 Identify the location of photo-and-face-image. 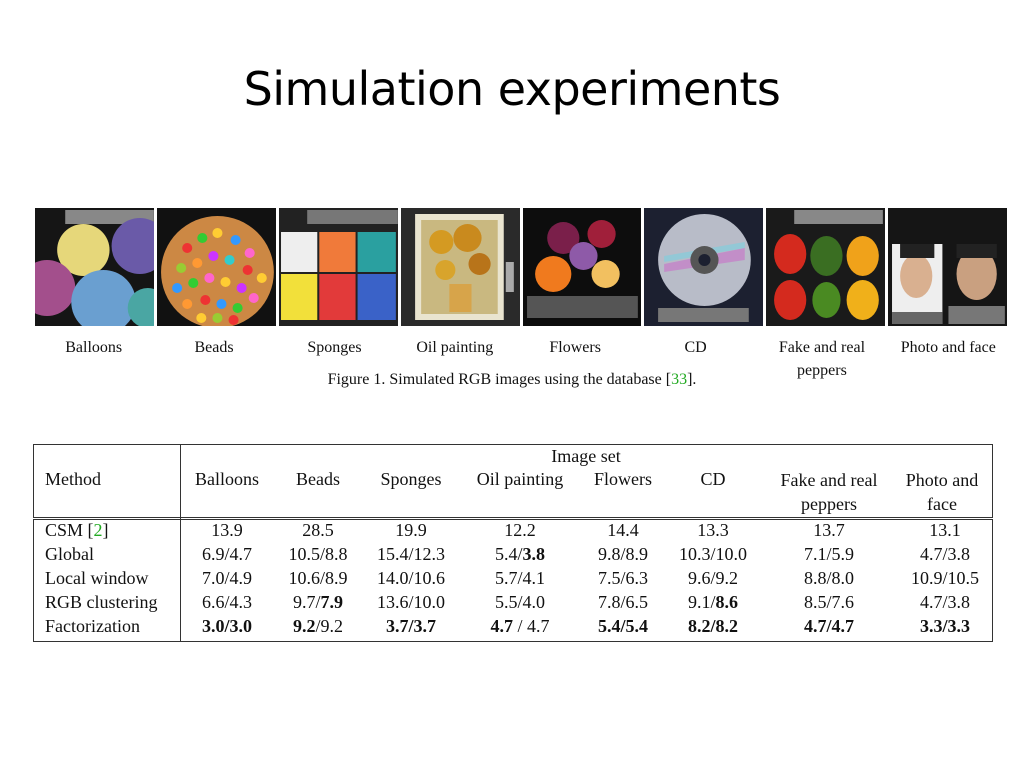
(947, 267).